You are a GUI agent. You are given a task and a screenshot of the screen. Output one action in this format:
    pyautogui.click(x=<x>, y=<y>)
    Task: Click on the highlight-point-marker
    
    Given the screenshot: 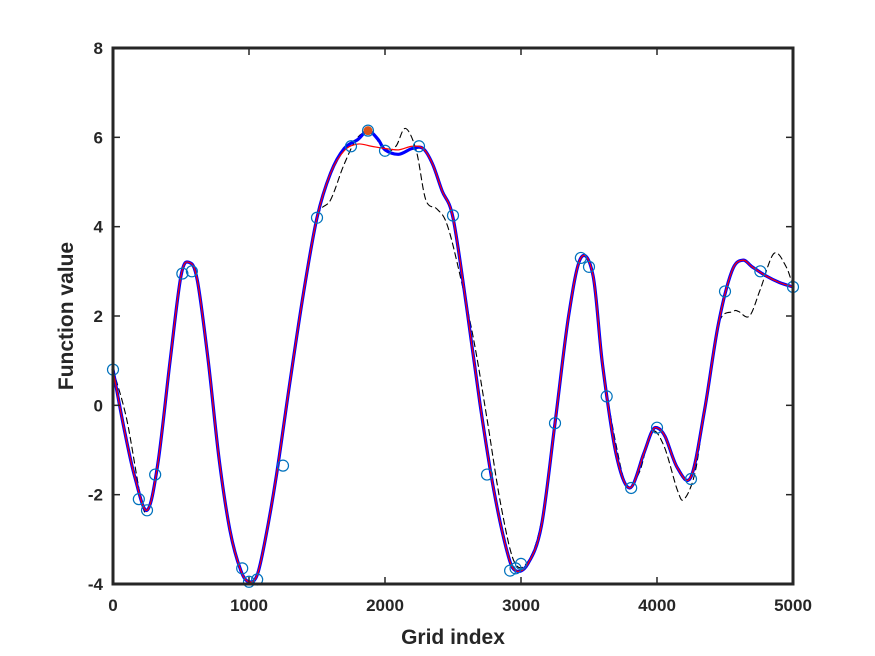 What is the action you would take?
    pyautogui.click(x=368, y=131)
    